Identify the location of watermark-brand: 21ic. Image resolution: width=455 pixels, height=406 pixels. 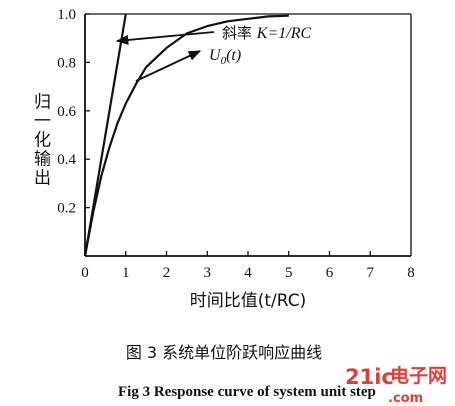
(369, 377).